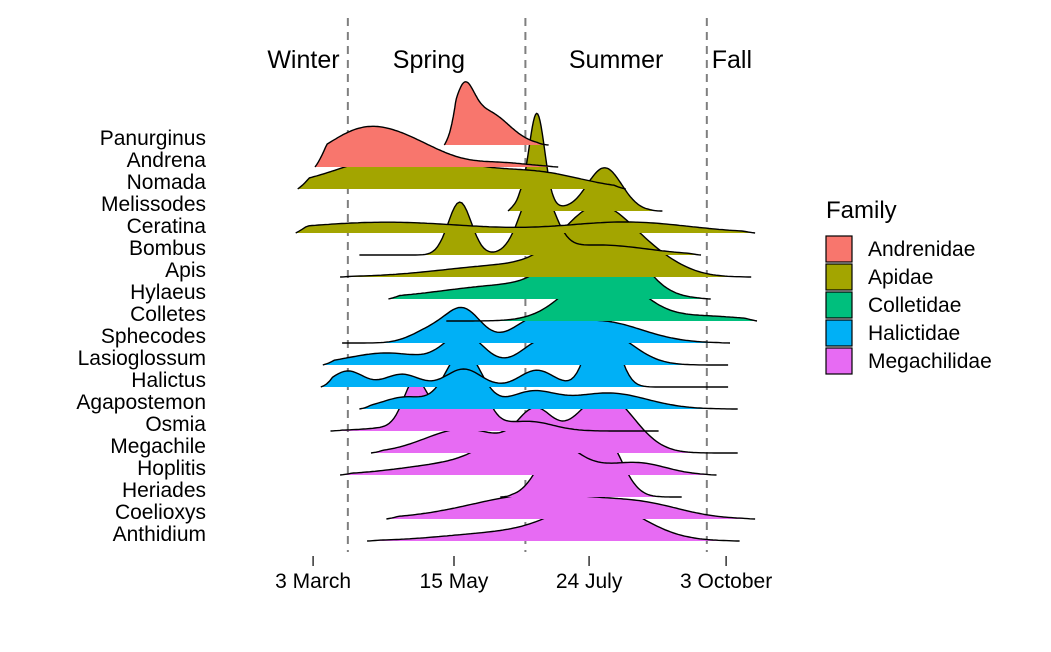 Image resolution: width=1051 pixels, height=652 pixels. What do you see at coordinates (175, 424) in the screenshot?
I see `y-label-osmia: Osmia` at bounding box center [175, 424].